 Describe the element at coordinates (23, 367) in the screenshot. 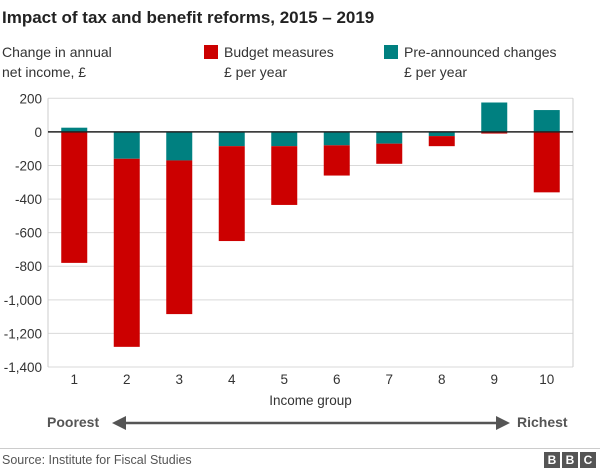

I see `y-tick-label: -1,400` at that location.